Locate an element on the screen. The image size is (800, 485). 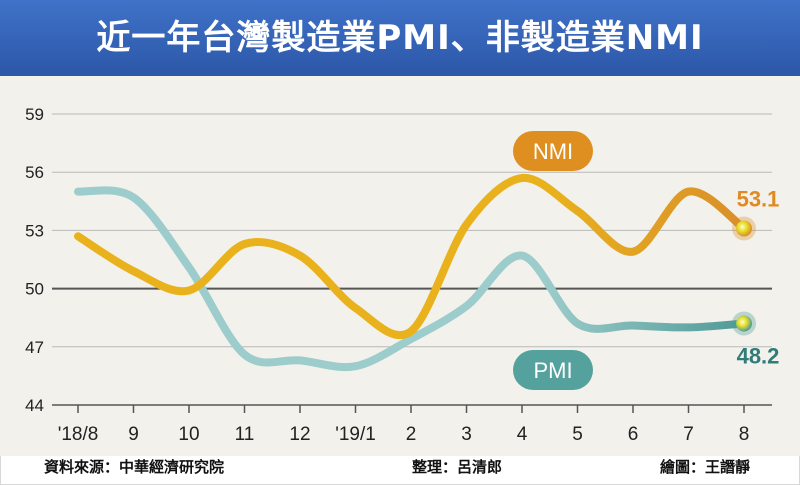
y-tick-label: 53 is located at coordinates (34, 230).